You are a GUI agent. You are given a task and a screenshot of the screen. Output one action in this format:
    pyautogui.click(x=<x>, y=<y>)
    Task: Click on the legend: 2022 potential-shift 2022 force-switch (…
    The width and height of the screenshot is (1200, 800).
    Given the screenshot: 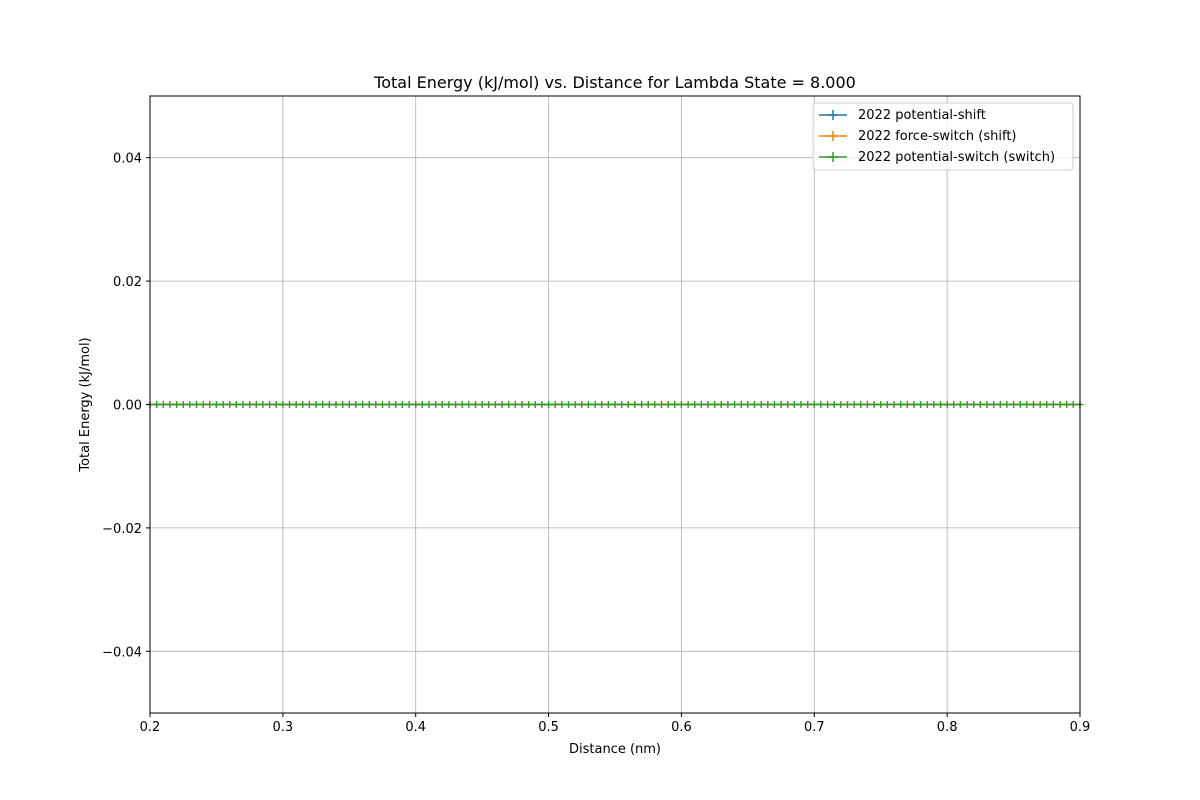 What is the action you would take?
    pyautogui.click(x=943, y=136)
    